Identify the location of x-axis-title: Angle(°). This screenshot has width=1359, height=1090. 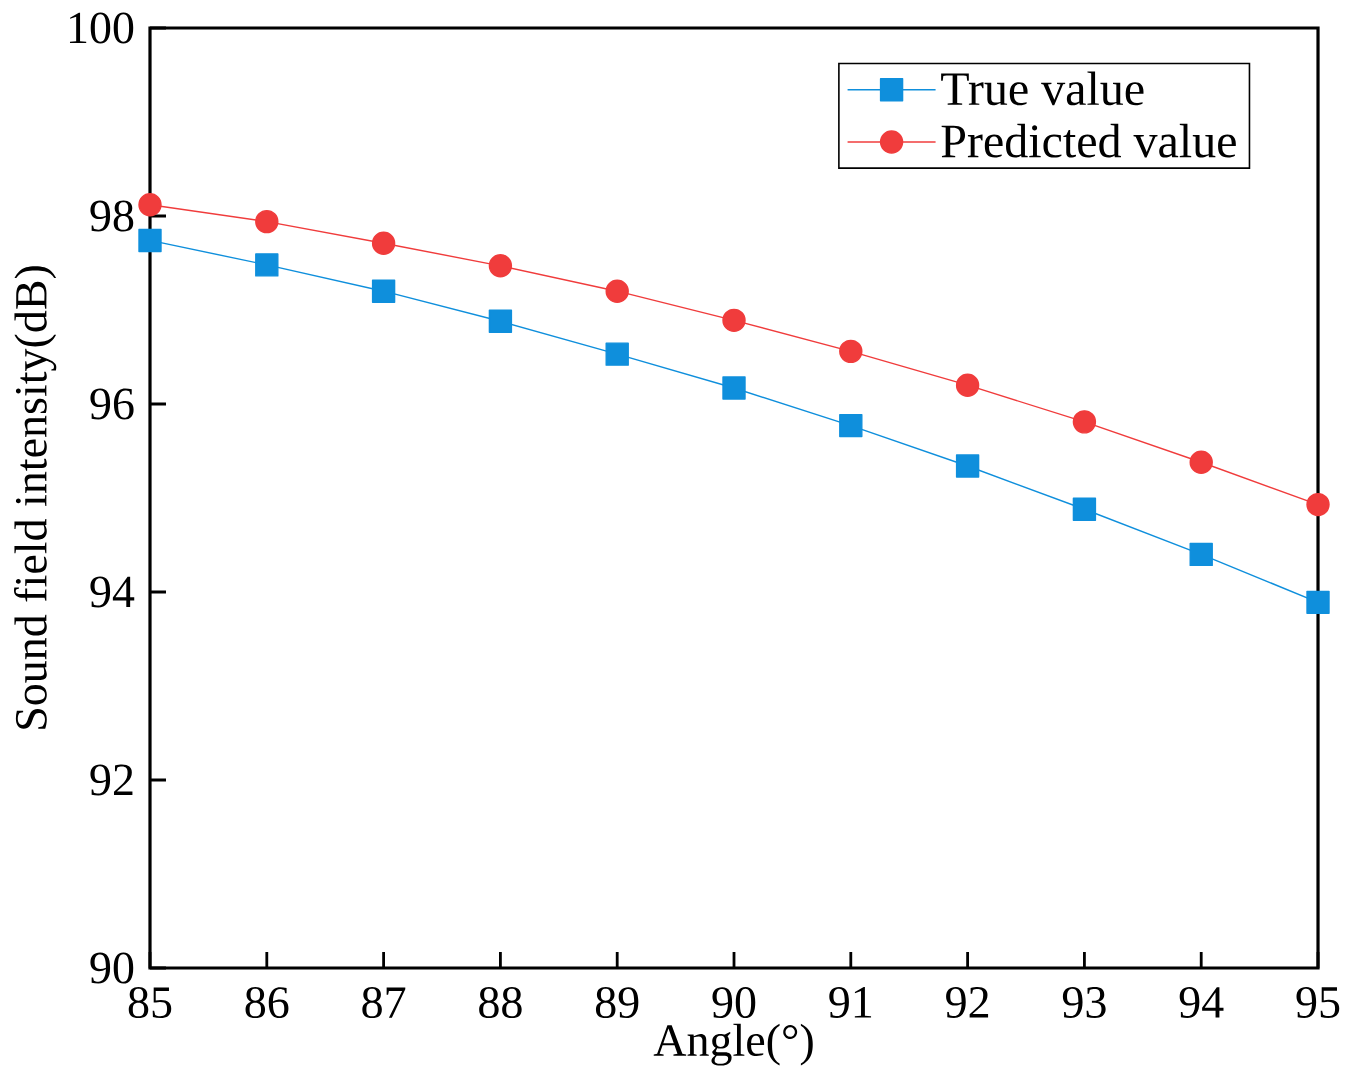
(733, 1044).